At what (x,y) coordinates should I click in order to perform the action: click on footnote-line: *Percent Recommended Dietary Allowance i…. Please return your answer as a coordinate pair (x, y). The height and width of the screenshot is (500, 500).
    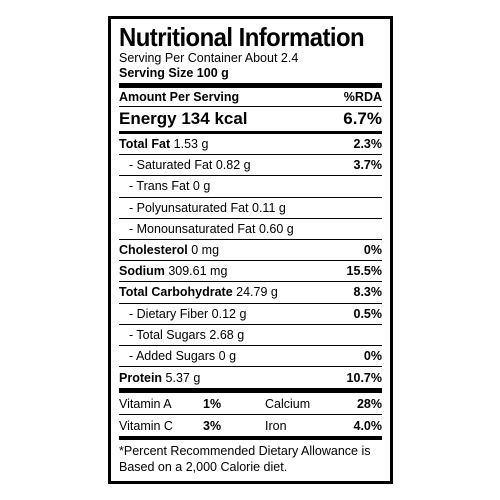
    Looking at the image, I should click on (245, 451).